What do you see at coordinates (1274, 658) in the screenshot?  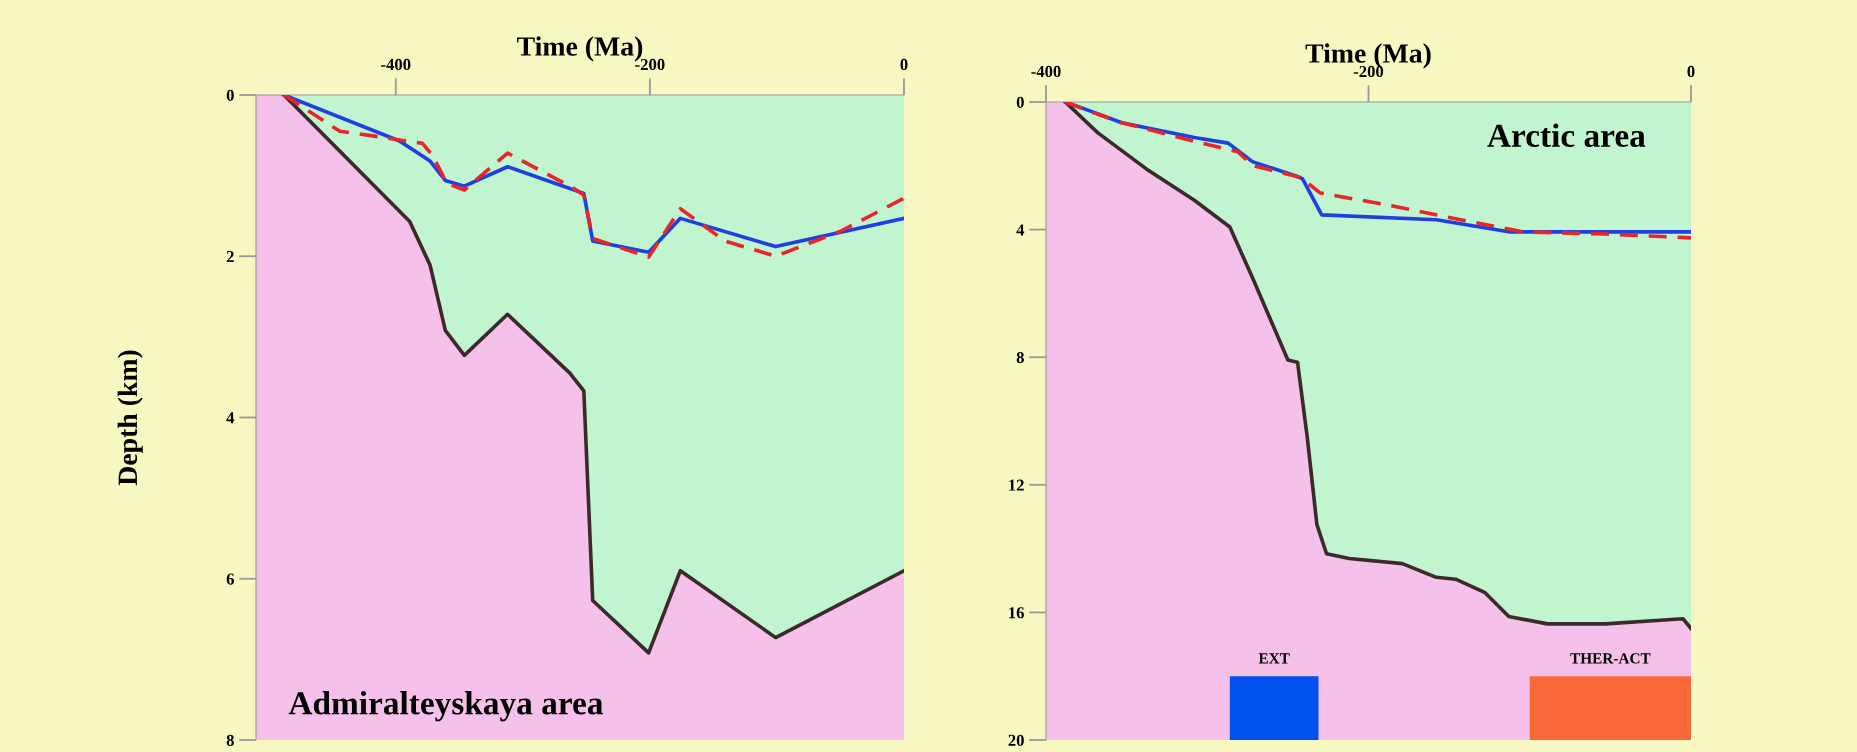 I see `band-label: EXT` at bounding box center [1274, 658].